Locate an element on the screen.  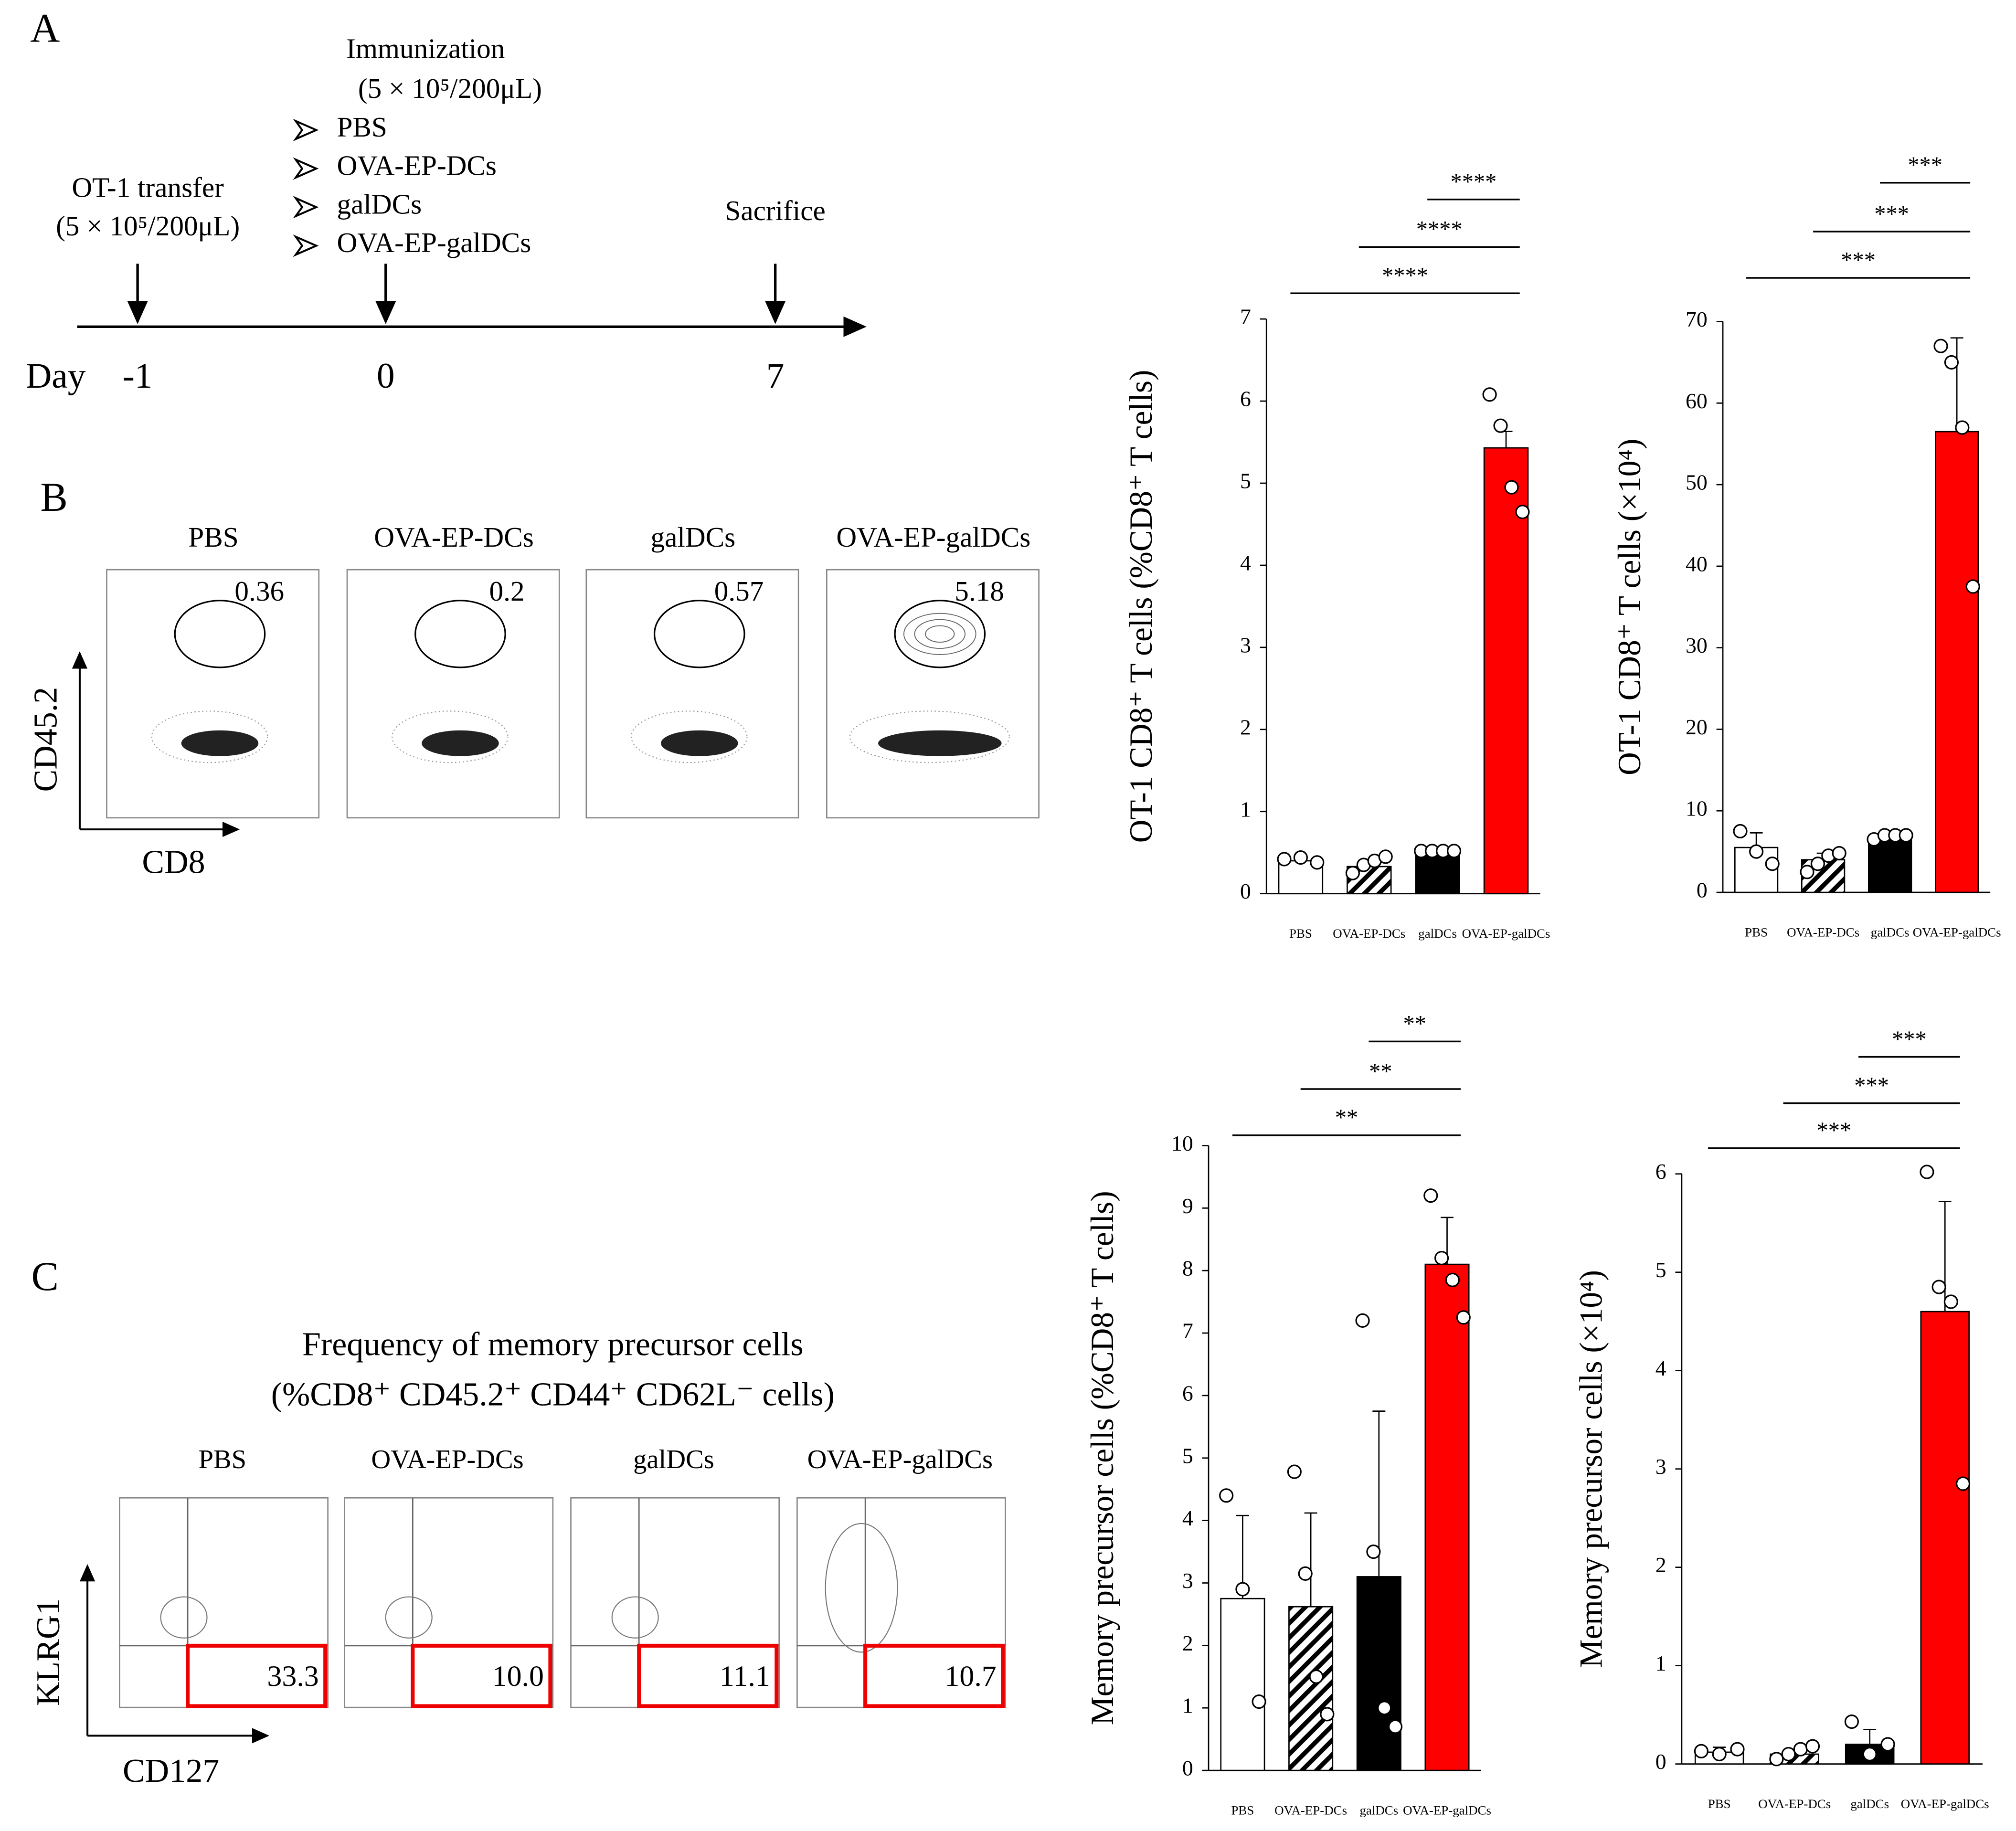
y-tick-label: 8 is located at coordinates (1187, 1268).